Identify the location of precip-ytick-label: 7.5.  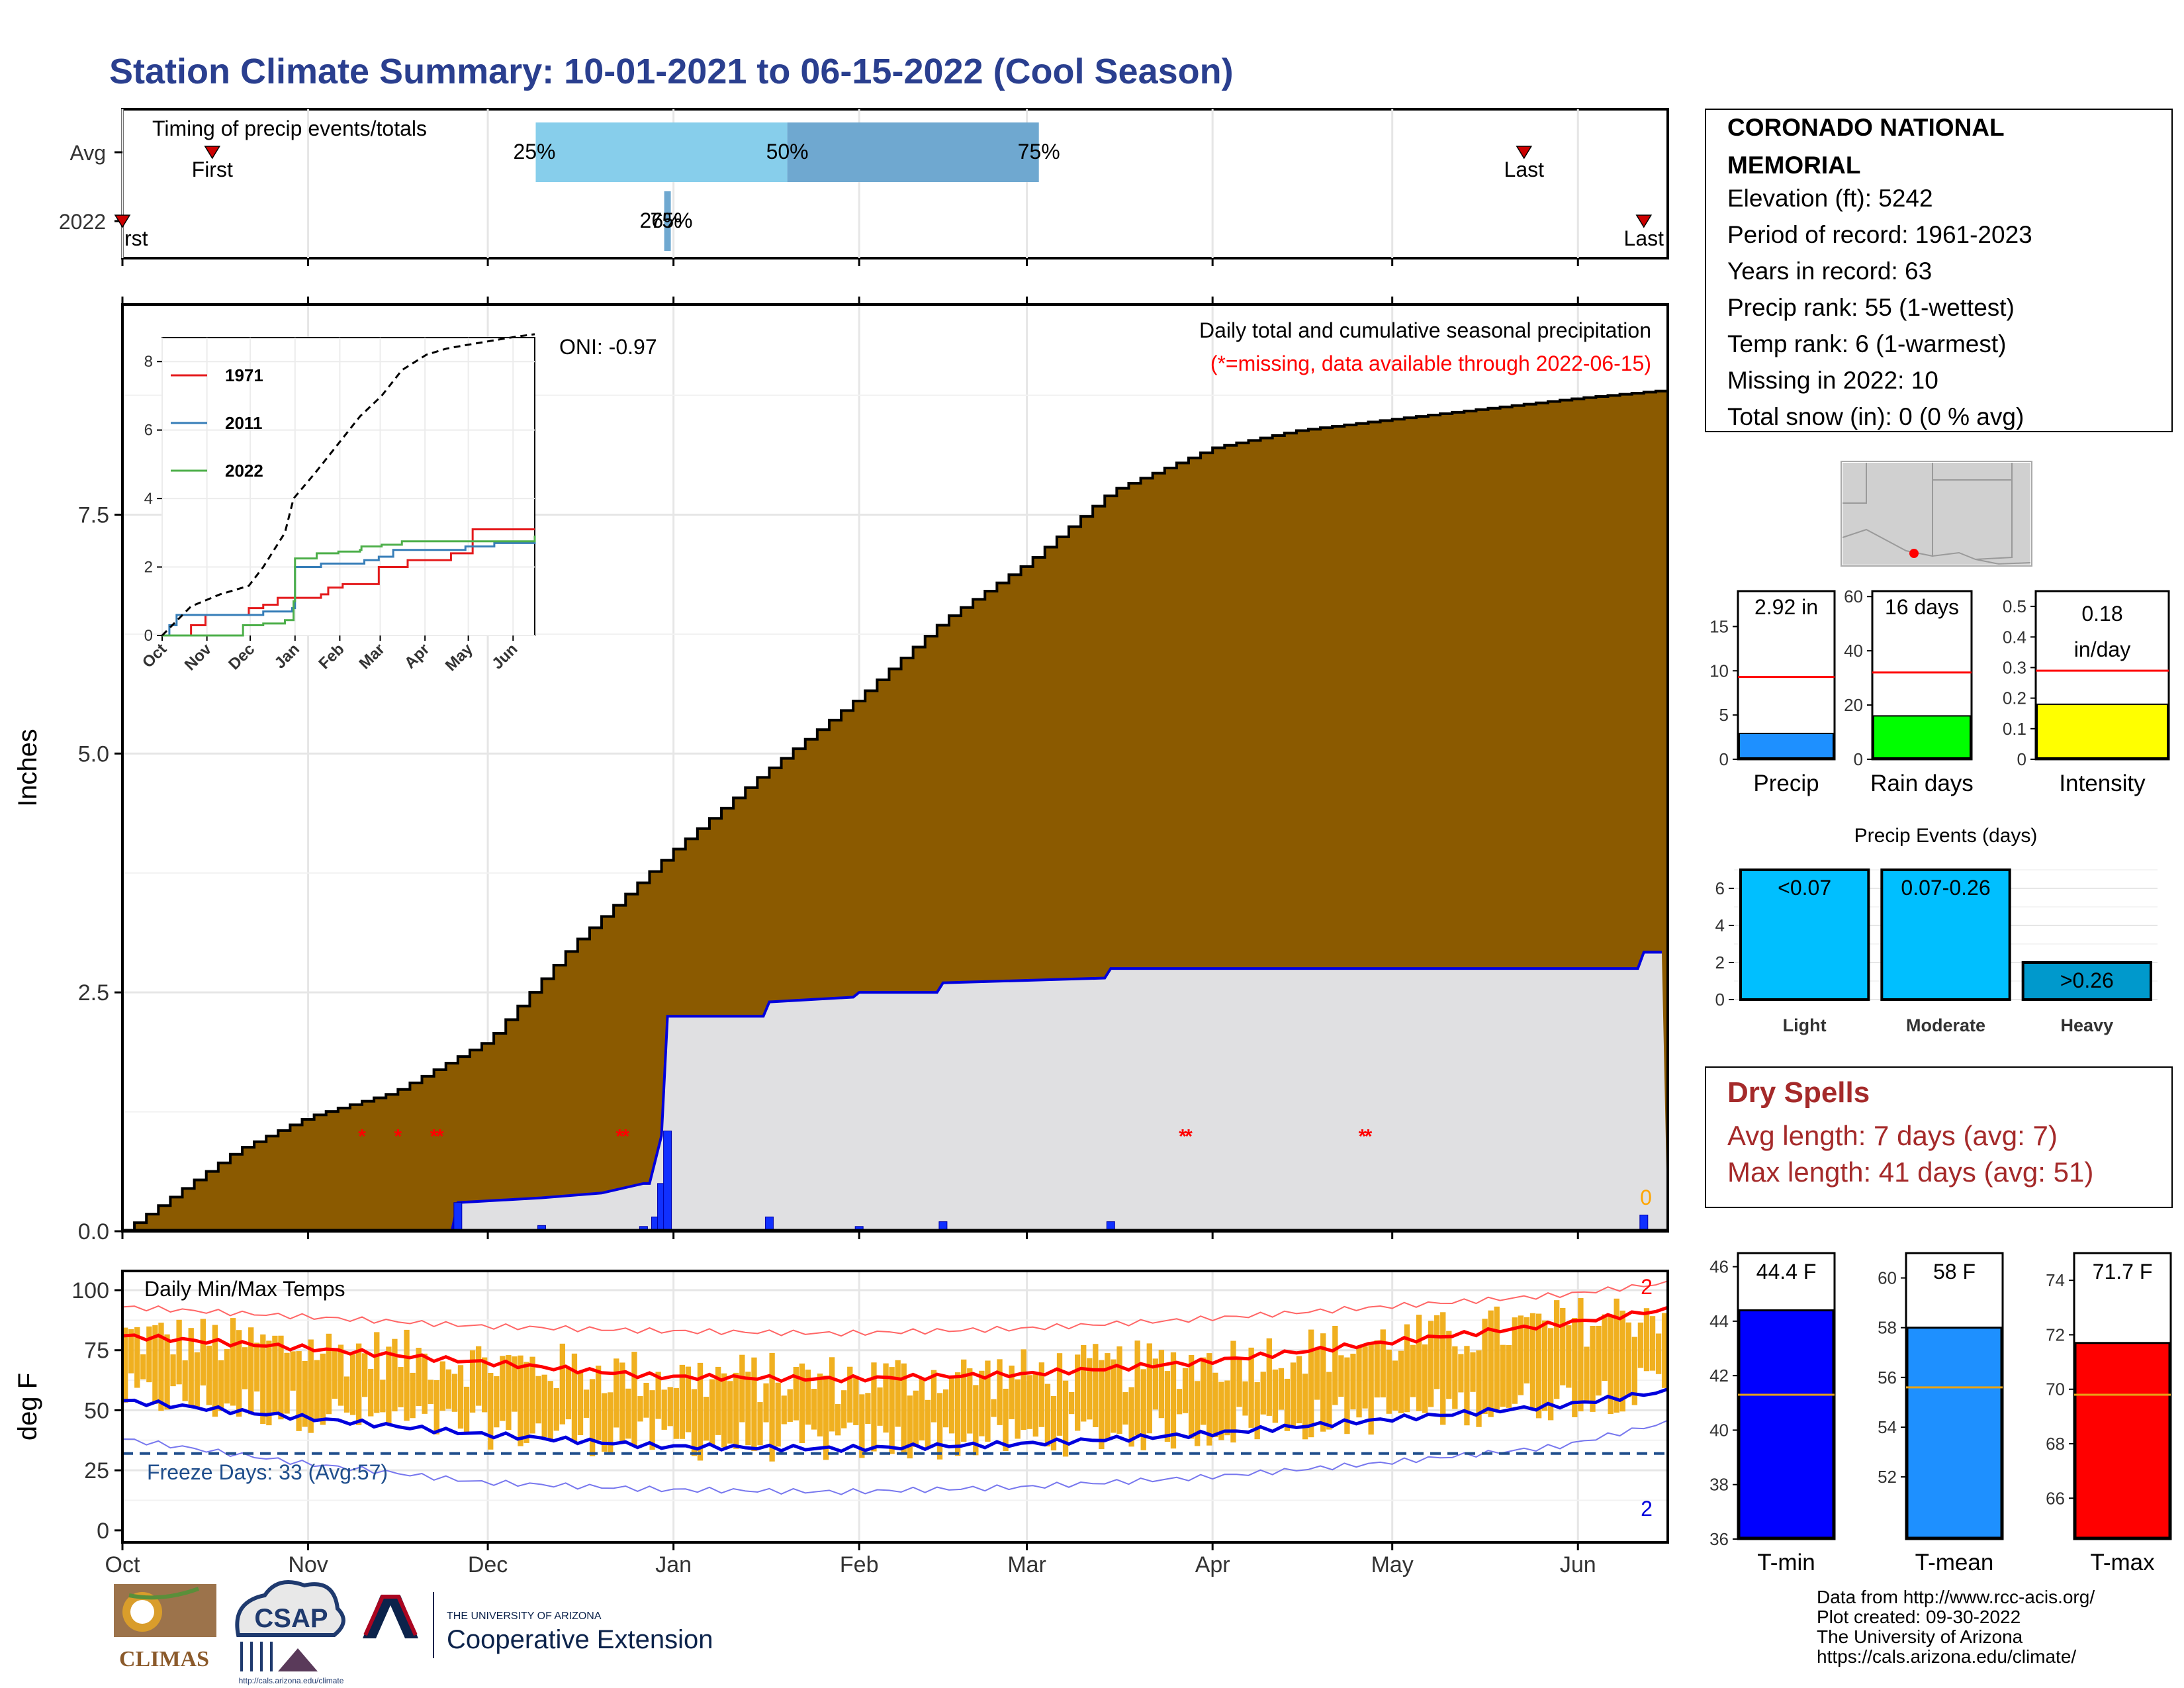
(93, 515).